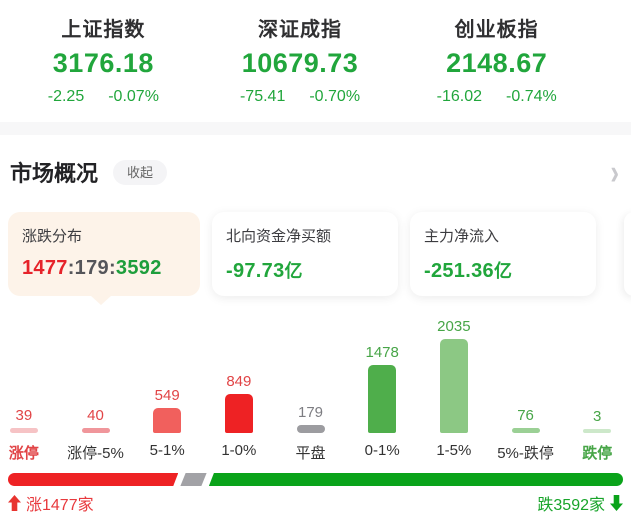 This screenshot has height=529, width=631. I want to click on bar-value-label: 76, so click(525, 415).